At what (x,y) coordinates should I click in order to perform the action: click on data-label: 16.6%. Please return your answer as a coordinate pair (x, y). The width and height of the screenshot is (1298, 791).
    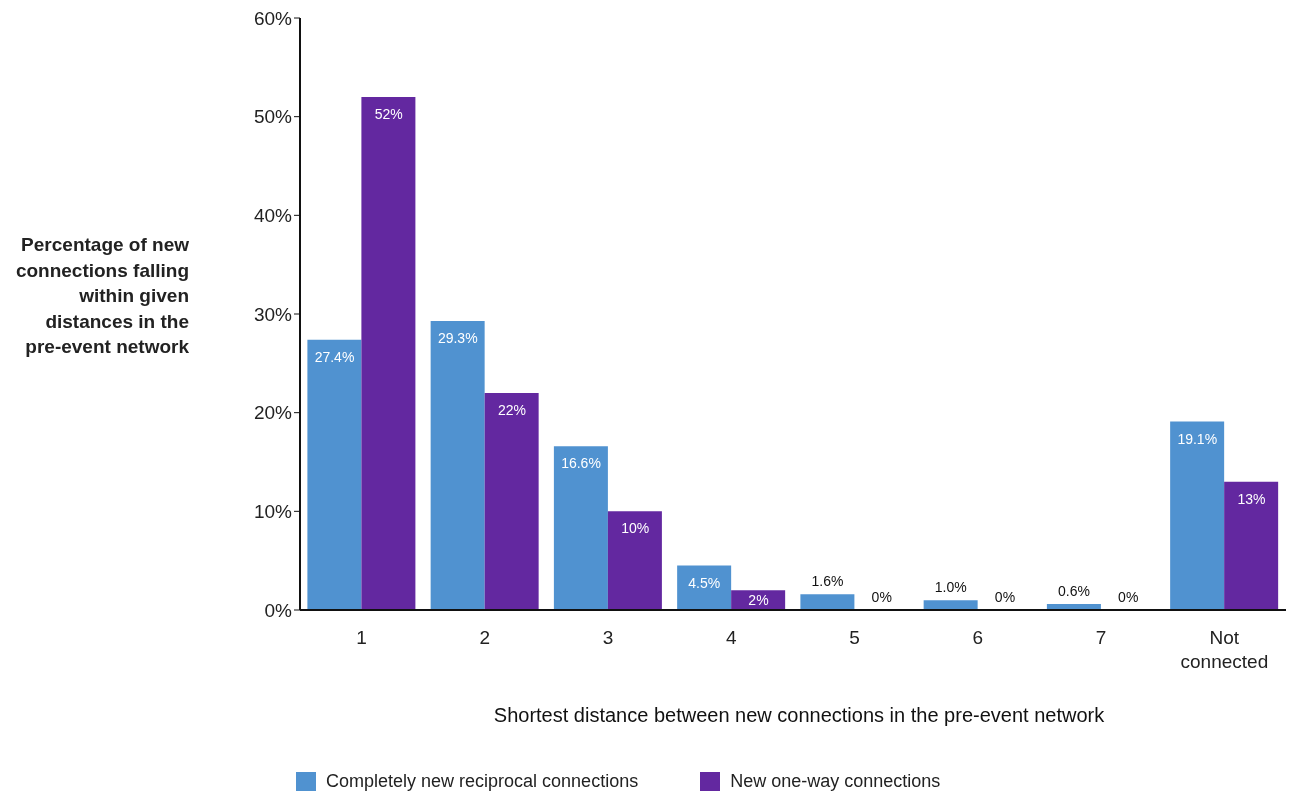
    Looking at the image, I should click on (581, 463).